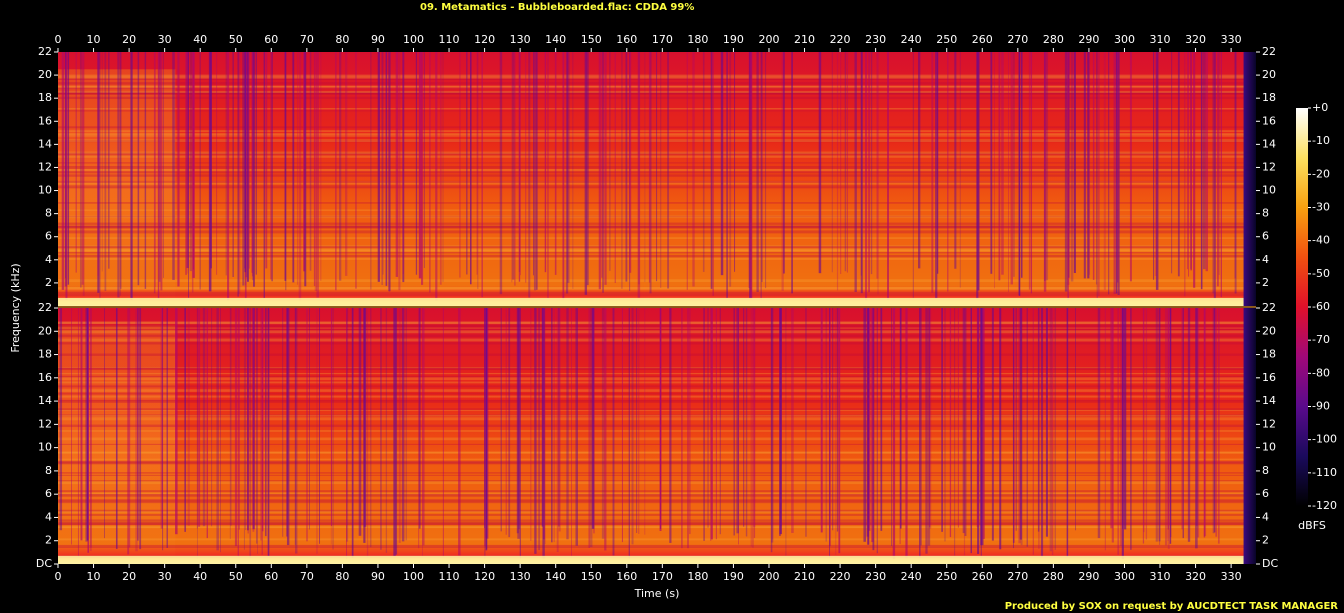  I want to click on x-tick-label: 270, so click(1017, 576).